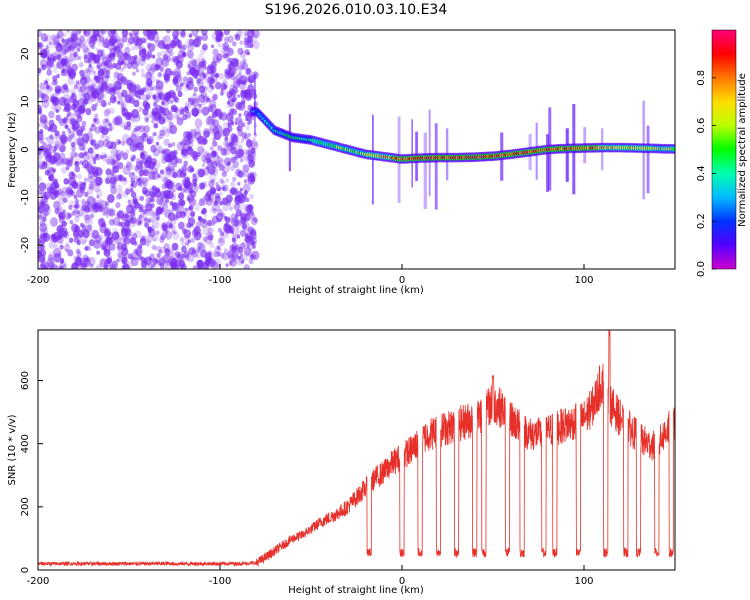  Describe the element at coordinates (25, 443) in the screenshot. I see `snr-y-tick-label: 400` at that location.